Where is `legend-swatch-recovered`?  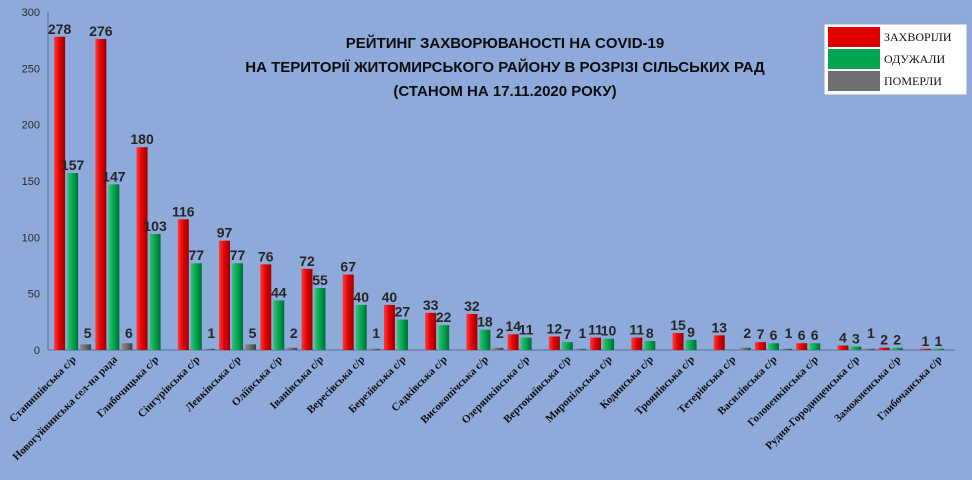
legend-swatch-recovered is located at coordinates (854, 59).